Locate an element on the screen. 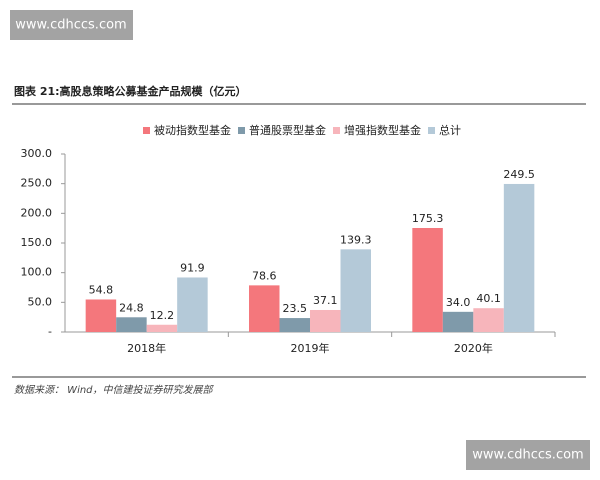  data-label: 175.3 is located at coordinates (428, 218).